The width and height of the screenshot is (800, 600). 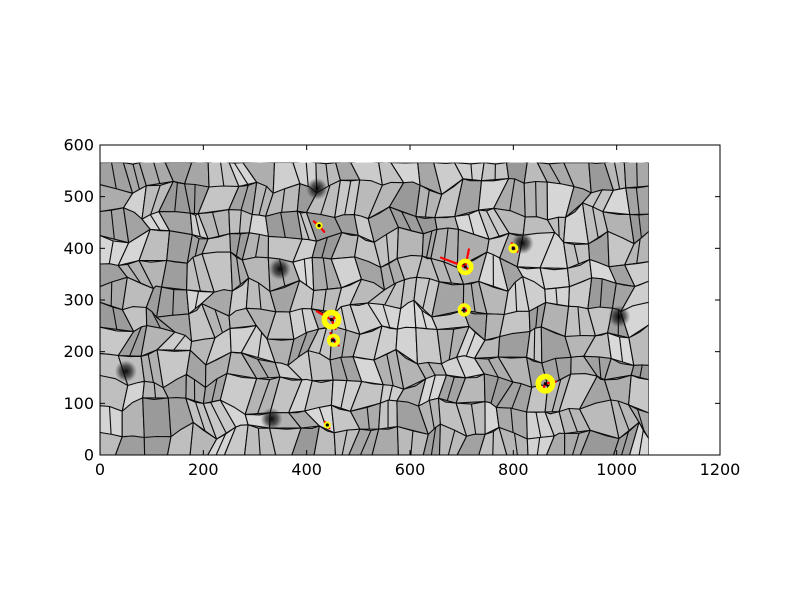 I want to click on y-tick-label: 500, so click(x=78, y=196).